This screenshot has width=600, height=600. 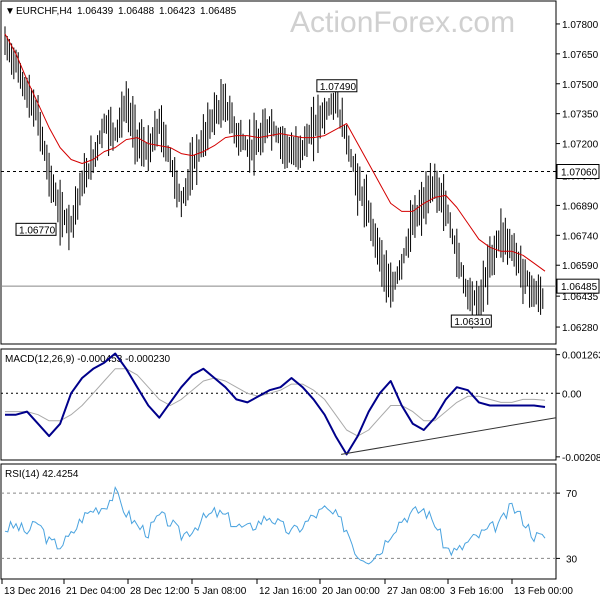 What do you see at coordinates (580, 206) in the screenshot?
I see `y-tick-label: 1.06890` at bounding box center [580, 206].